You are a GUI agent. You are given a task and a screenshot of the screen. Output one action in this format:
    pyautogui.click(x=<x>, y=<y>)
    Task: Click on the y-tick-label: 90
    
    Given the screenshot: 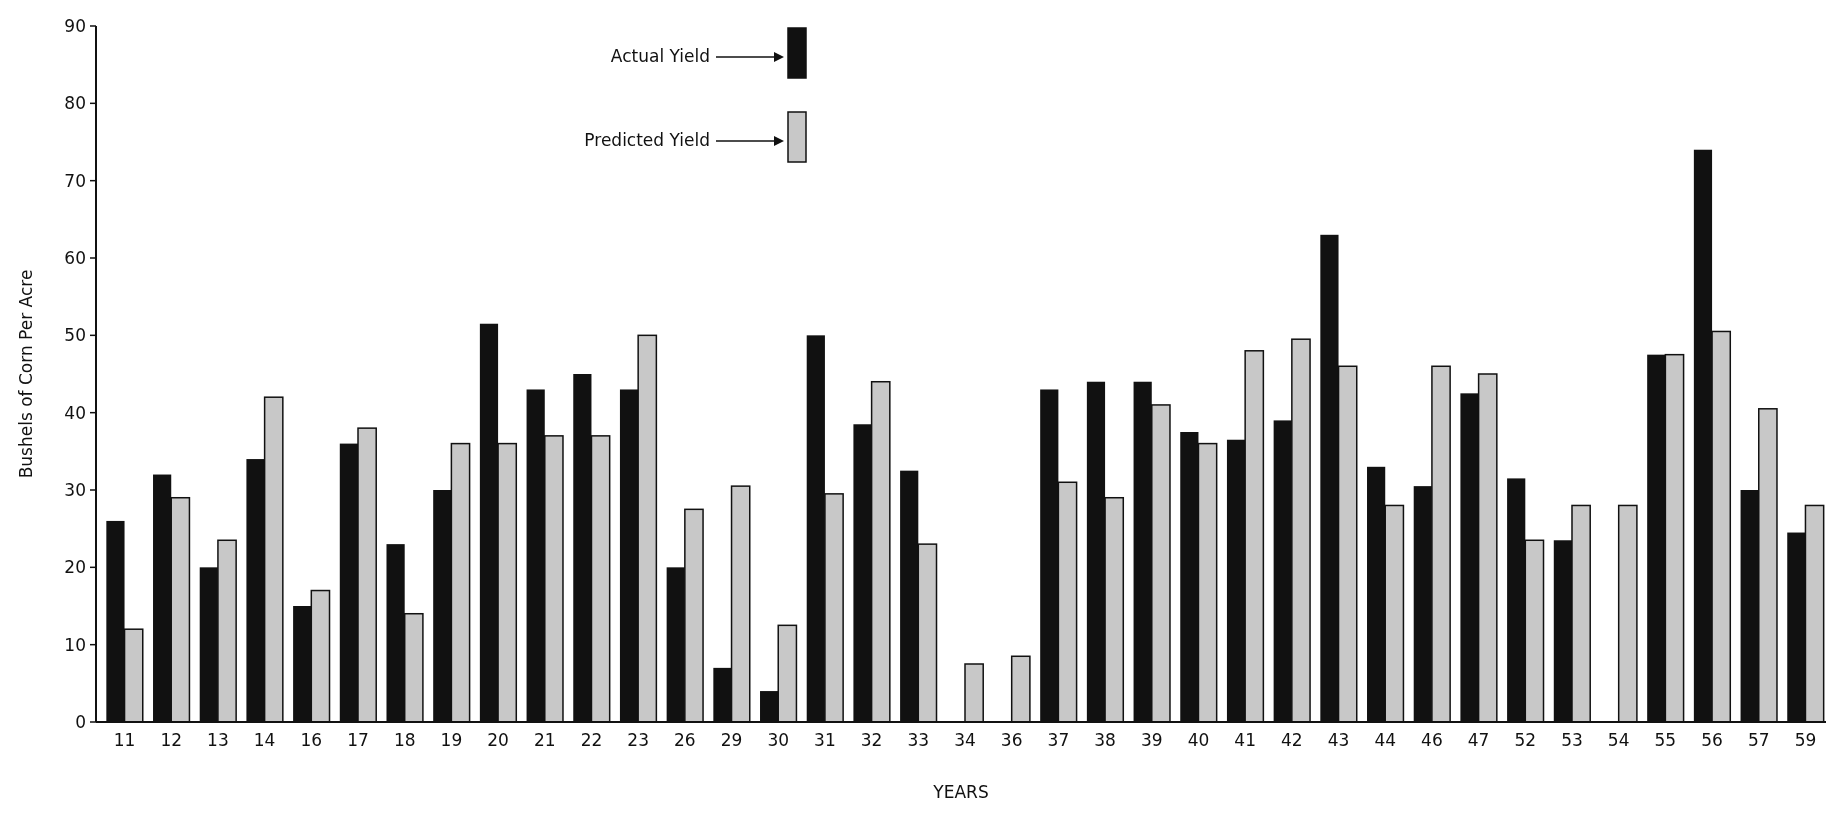 What is the action you would take?
    pyautogui.click(x=75, y=25)
    